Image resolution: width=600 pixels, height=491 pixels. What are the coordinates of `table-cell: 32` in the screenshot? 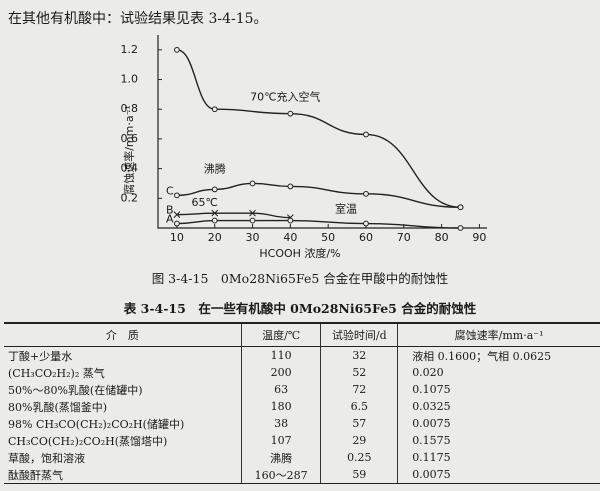 It's located at (359, 355).